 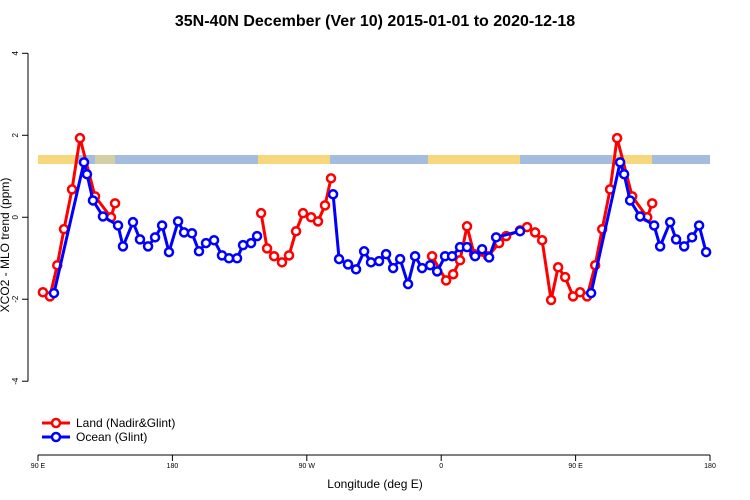 What do you see at coordinates (15, 53) in the screenshot?
I see `y-tick-label: 4` at bounding box center [15, 53].